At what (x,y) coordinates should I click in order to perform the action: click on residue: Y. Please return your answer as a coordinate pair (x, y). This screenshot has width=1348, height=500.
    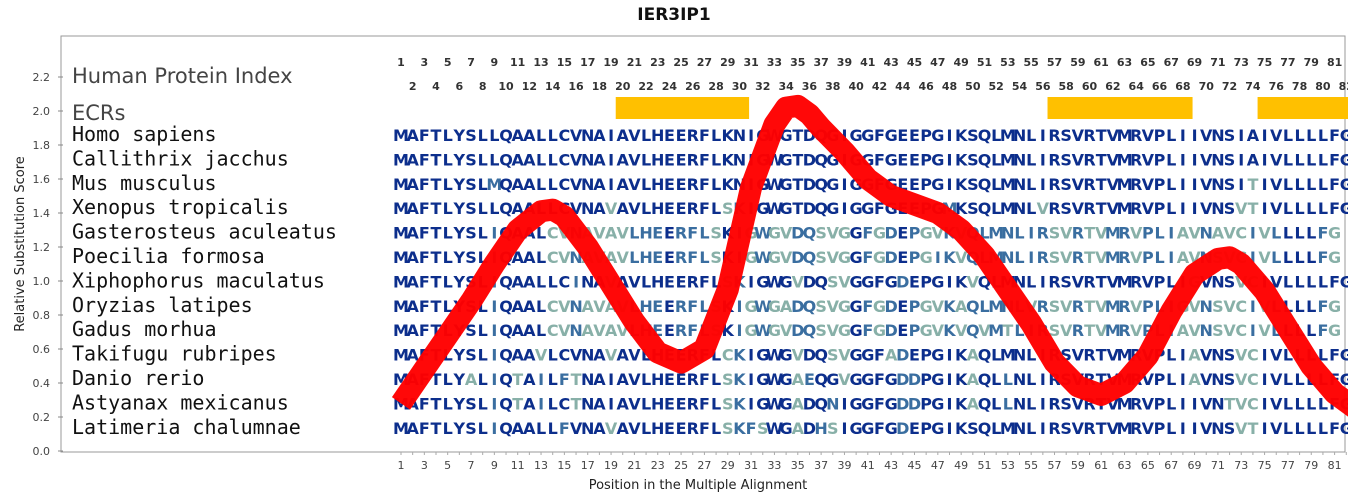
    Looking at the image, I should click on (459, 159).